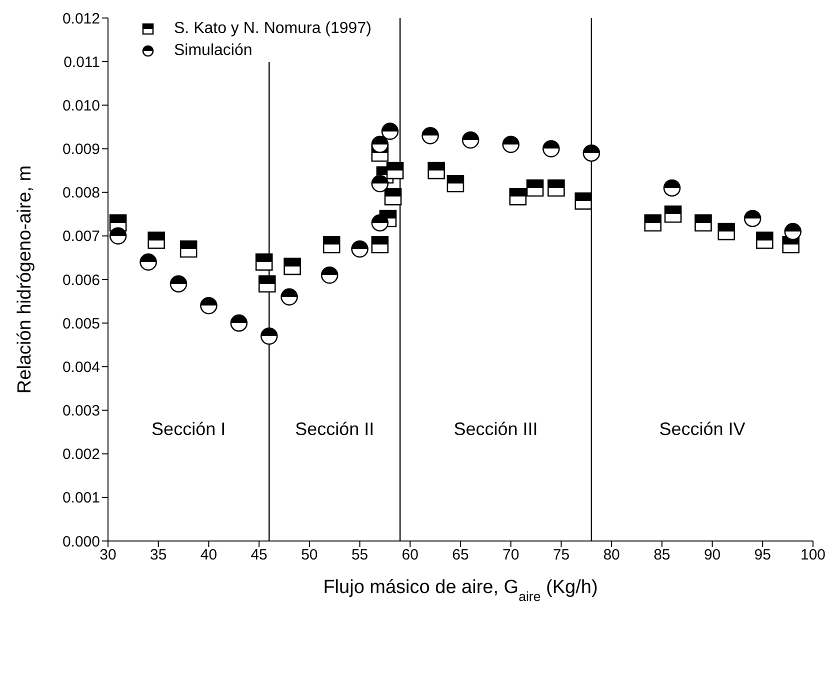 Image resolution: width=839 pixels, height=673 pixels. I want to click on x-tick-label: 35, so click(158, 555).